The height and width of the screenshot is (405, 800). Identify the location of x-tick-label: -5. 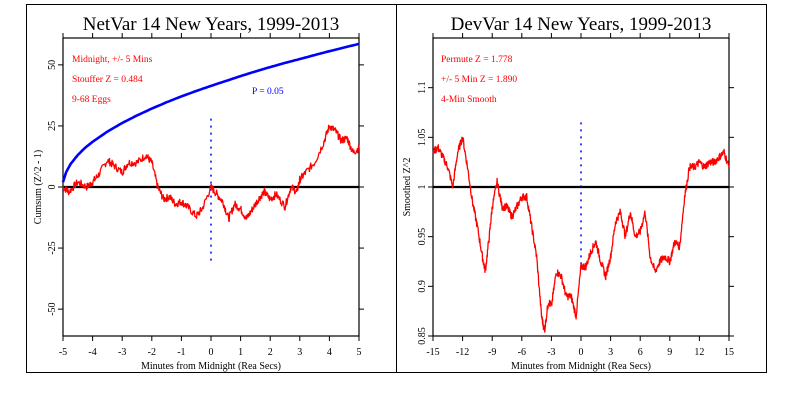
(63, 352).